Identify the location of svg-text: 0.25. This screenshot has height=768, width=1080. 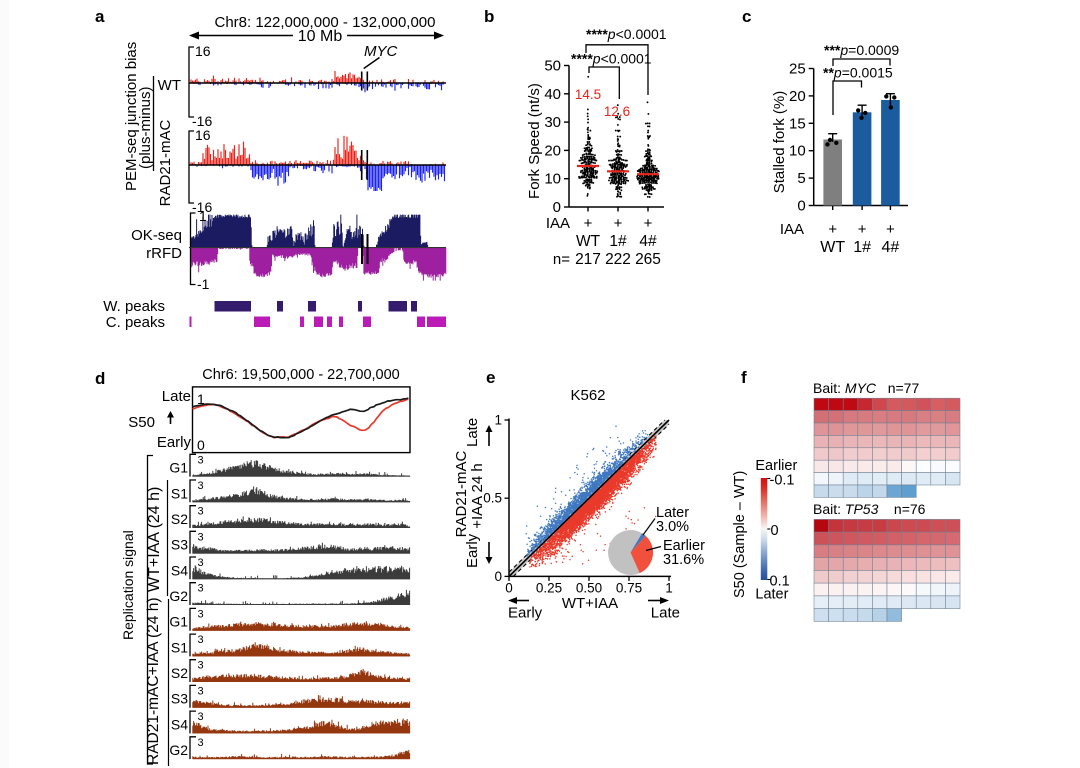
(549, 588).